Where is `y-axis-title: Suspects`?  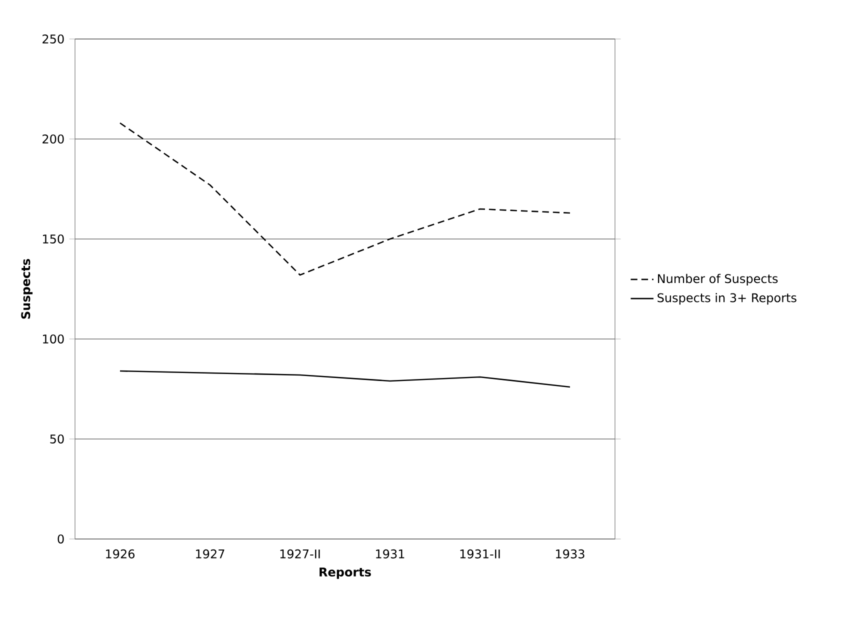
y-axis-title: Suspects is located at coordinates (27, 289).